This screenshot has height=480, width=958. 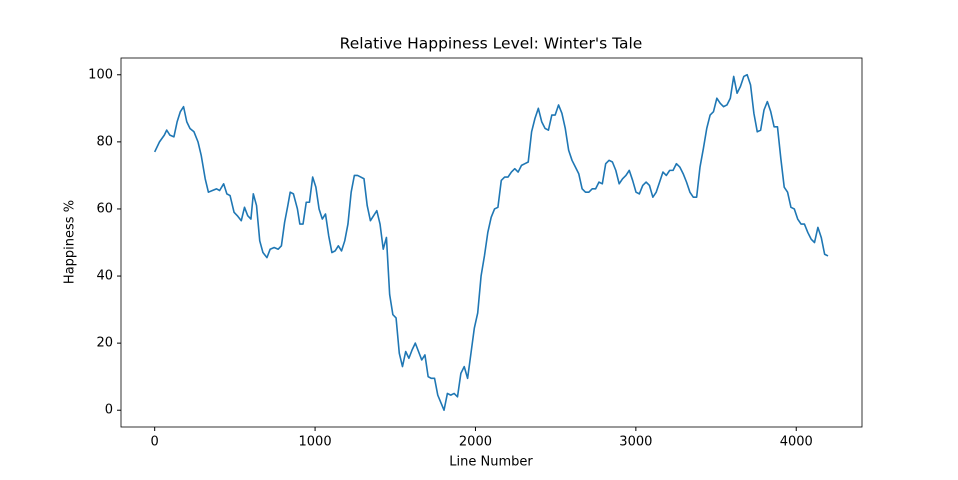 I want to click on y-tick-label: 100, so click(x=100, y=74).